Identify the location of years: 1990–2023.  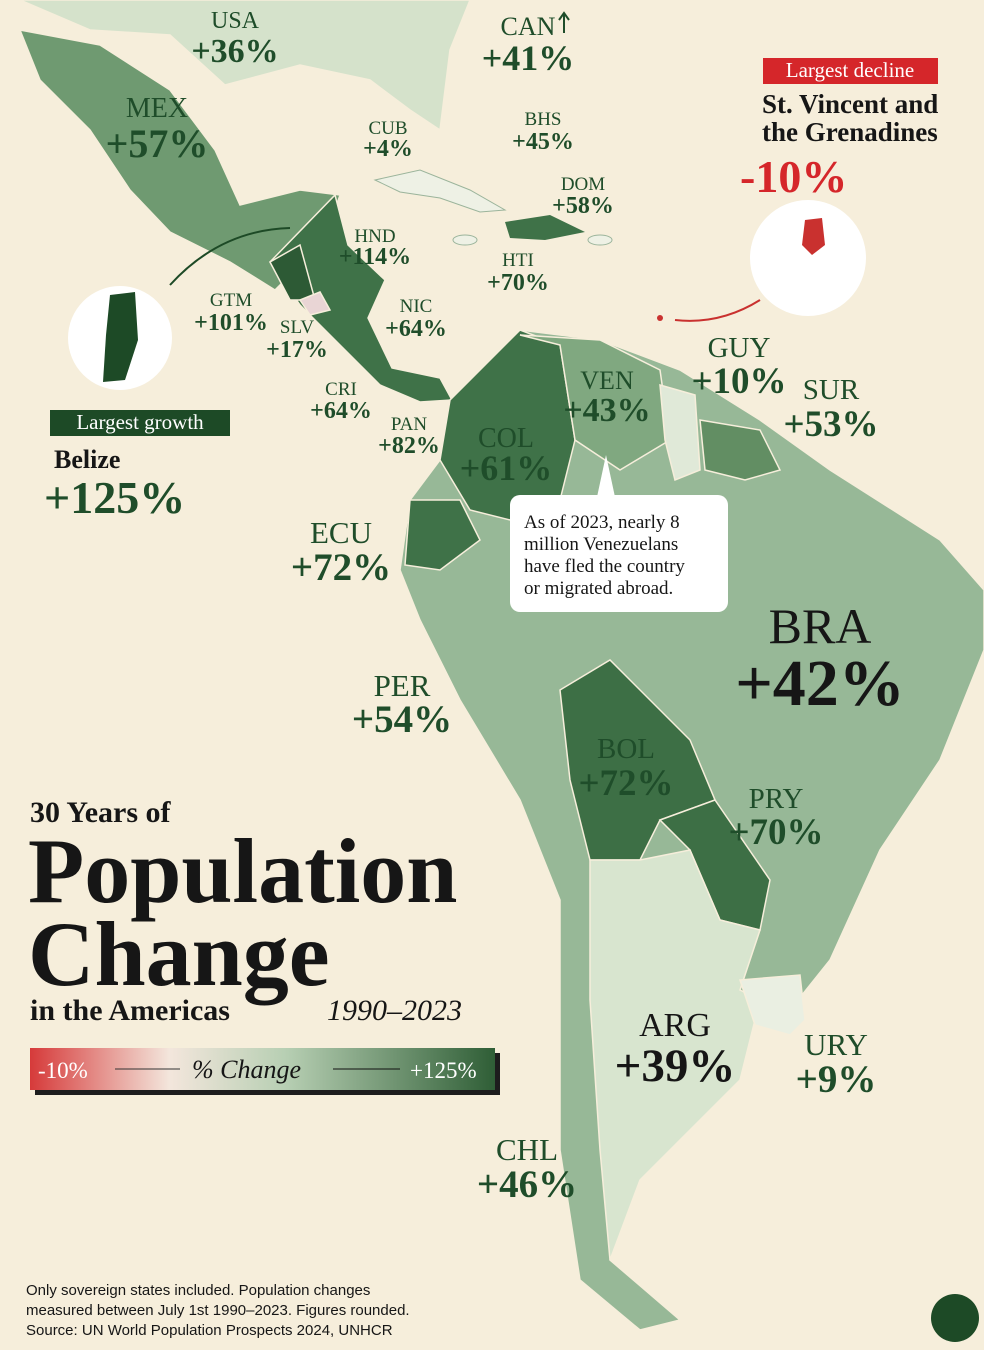
(394, 1010).